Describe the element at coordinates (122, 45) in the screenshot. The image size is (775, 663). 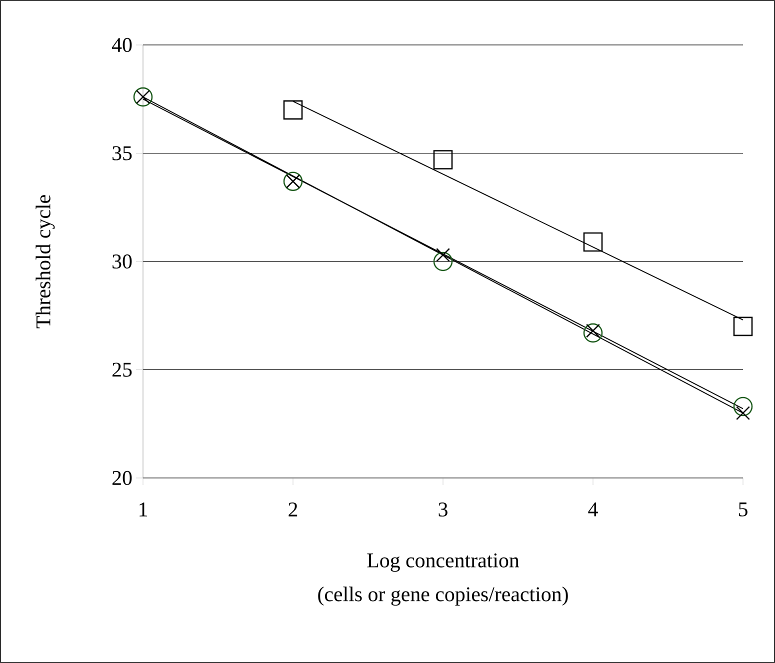
I see `y-tick-label: 40` at that location.